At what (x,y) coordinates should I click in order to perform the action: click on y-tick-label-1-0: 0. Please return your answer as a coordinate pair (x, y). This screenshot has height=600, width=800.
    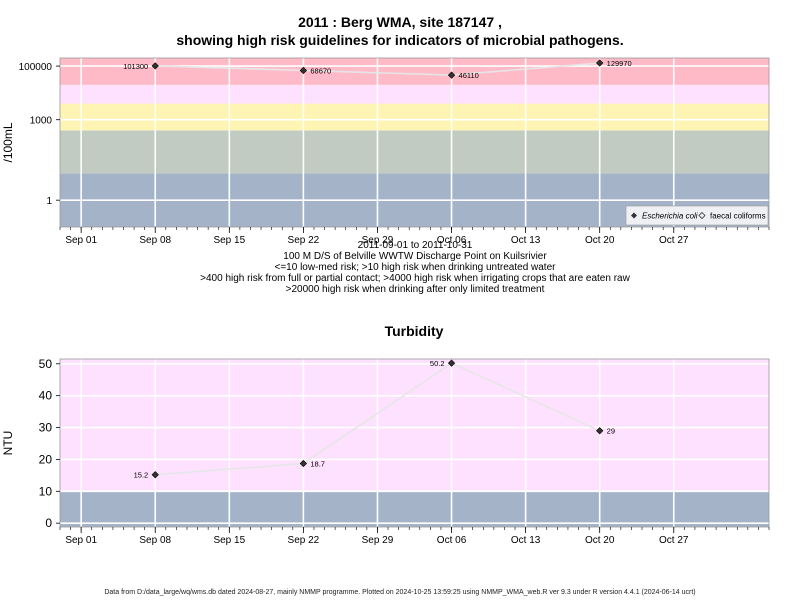
    Looking at the image, I should click on (48, 523).